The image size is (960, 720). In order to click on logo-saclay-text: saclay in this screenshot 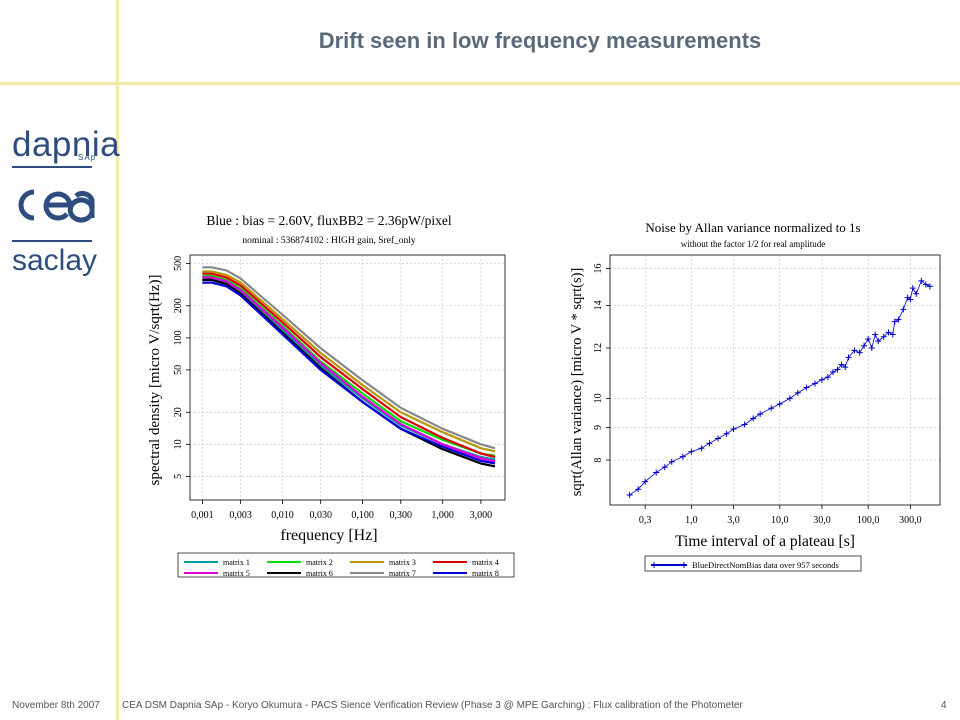, I will do `click(55, 260)`.